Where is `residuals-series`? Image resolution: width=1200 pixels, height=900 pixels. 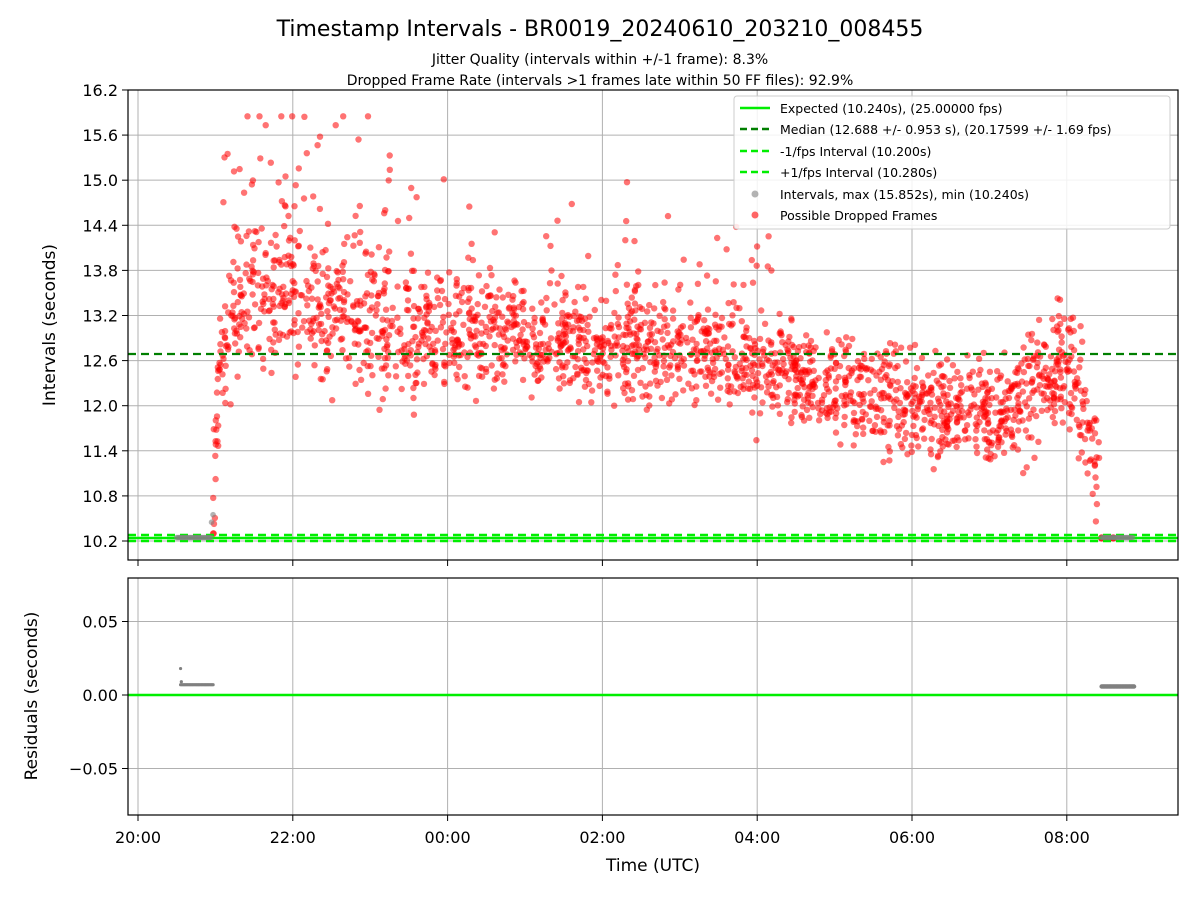
residuals-series is located at coordinates (653, 681).